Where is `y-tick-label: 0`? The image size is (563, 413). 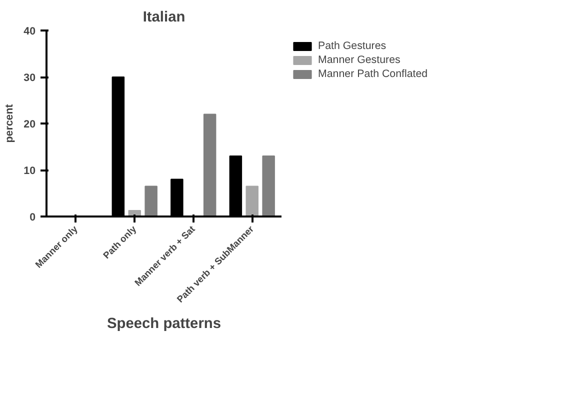
y-tick-label: 0 is located at coordinates (33, 218).